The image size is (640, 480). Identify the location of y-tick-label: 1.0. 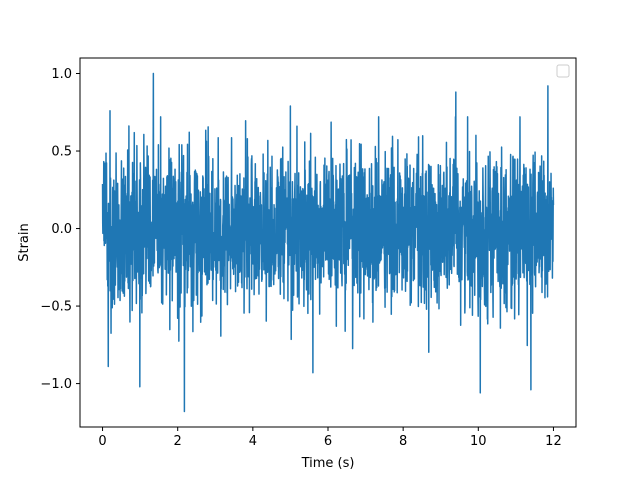
(61, 74).